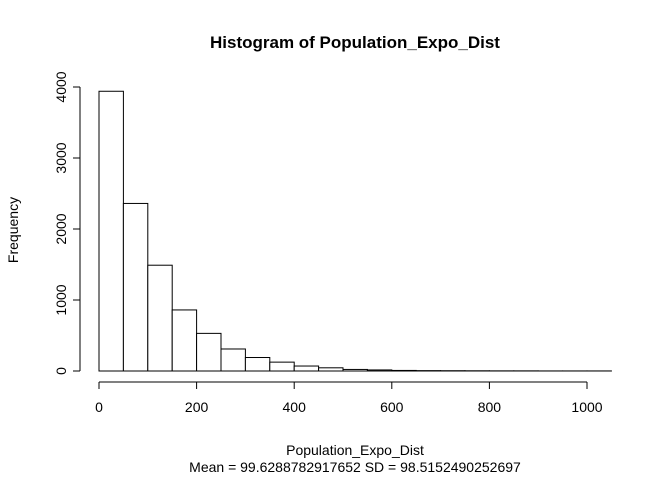 Image resolution: width=672 pixels, height=480 pixels. What do you see at coordinates (13, 230) in the screenshot?
I see `y-axis-label: Frequency` at bounding box center [13, 230].